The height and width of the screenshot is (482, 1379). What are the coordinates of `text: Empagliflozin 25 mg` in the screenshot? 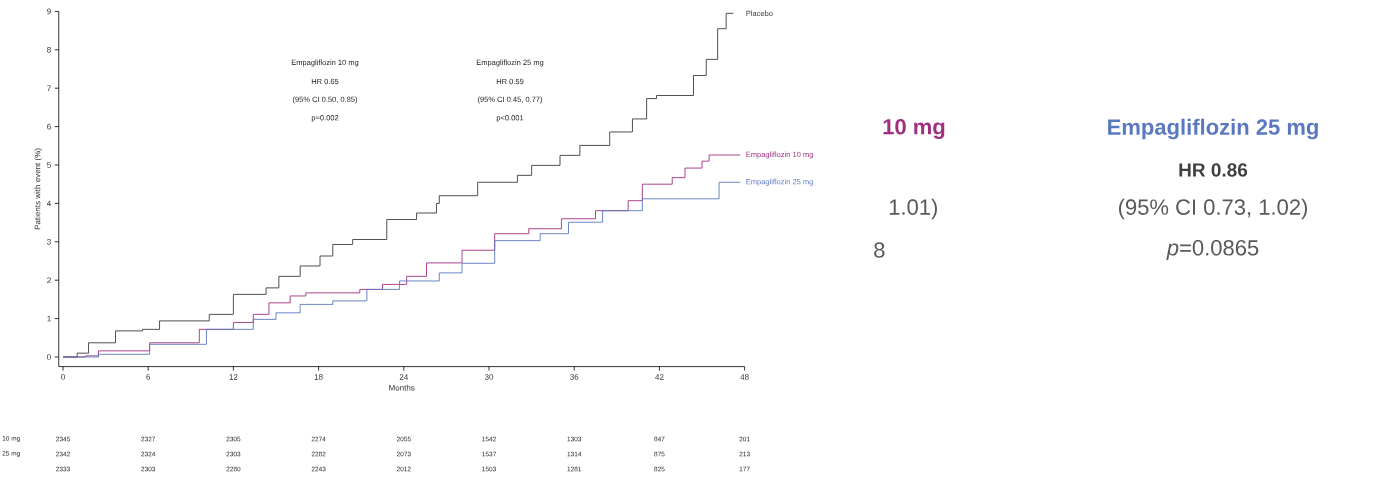 It's located at (1213, 129).